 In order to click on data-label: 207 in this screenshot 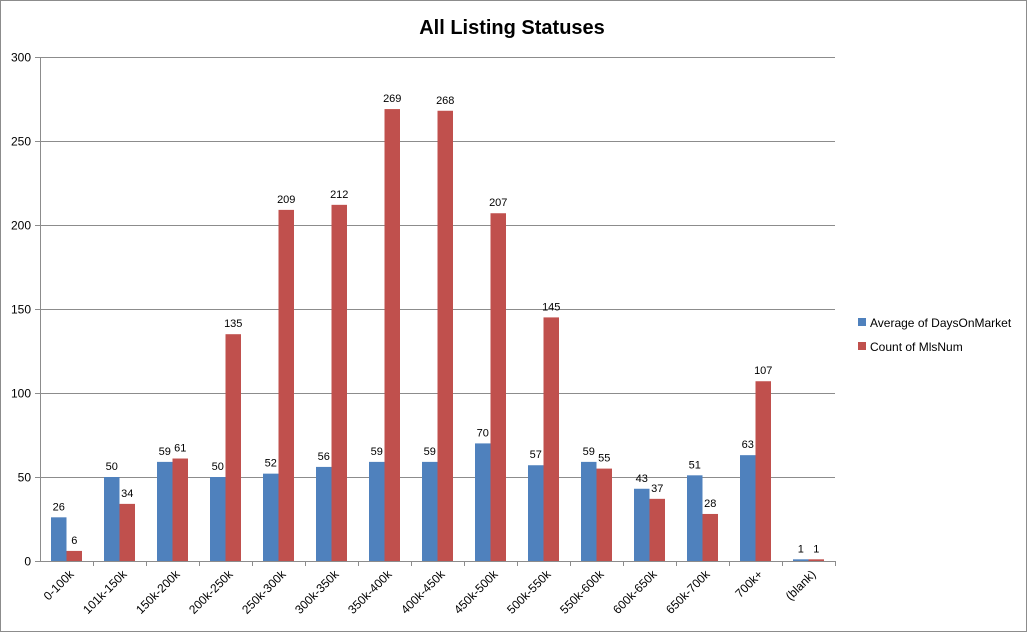, I will do `click(498, 203)`.